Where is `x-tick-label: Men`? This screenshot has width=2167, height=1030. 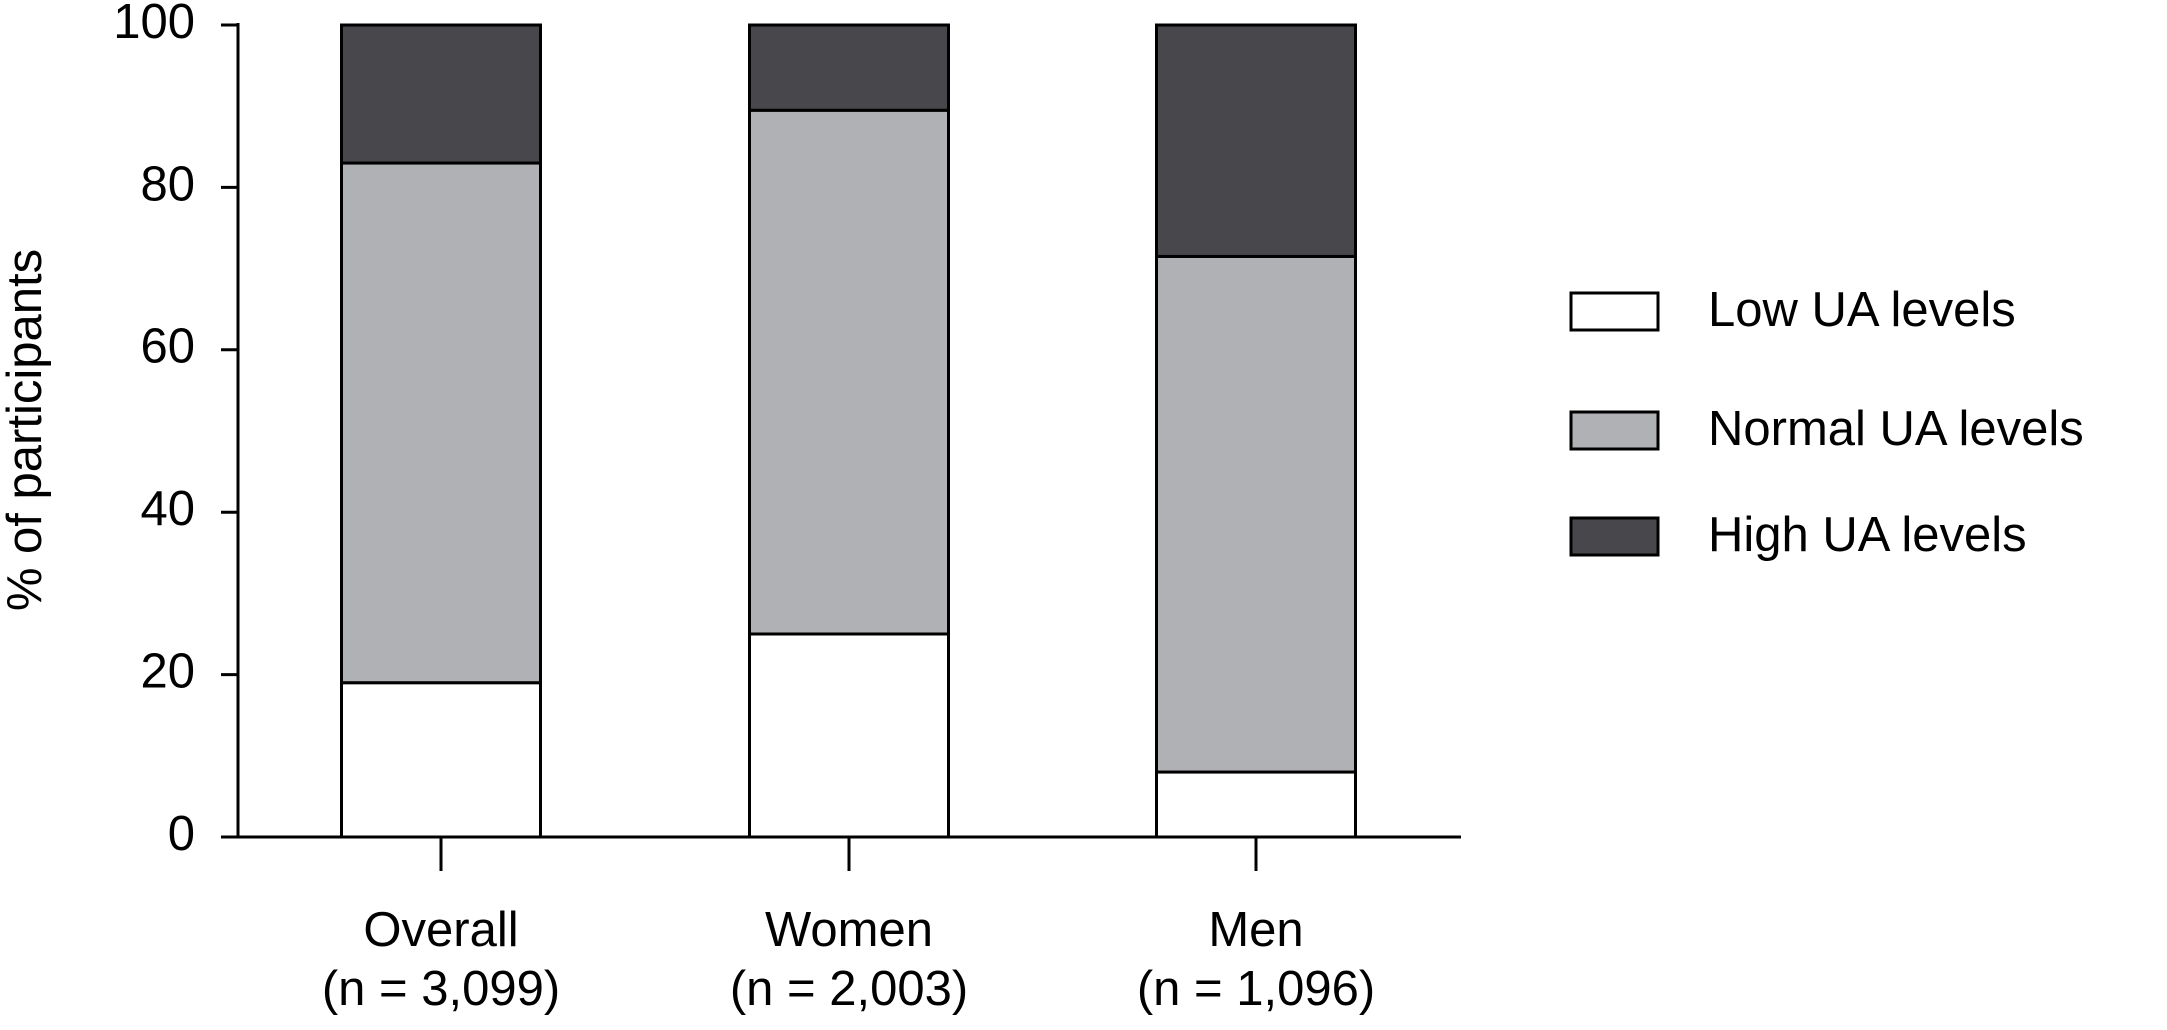
x-tick-label: Men is located at coordinates (1255, 930).